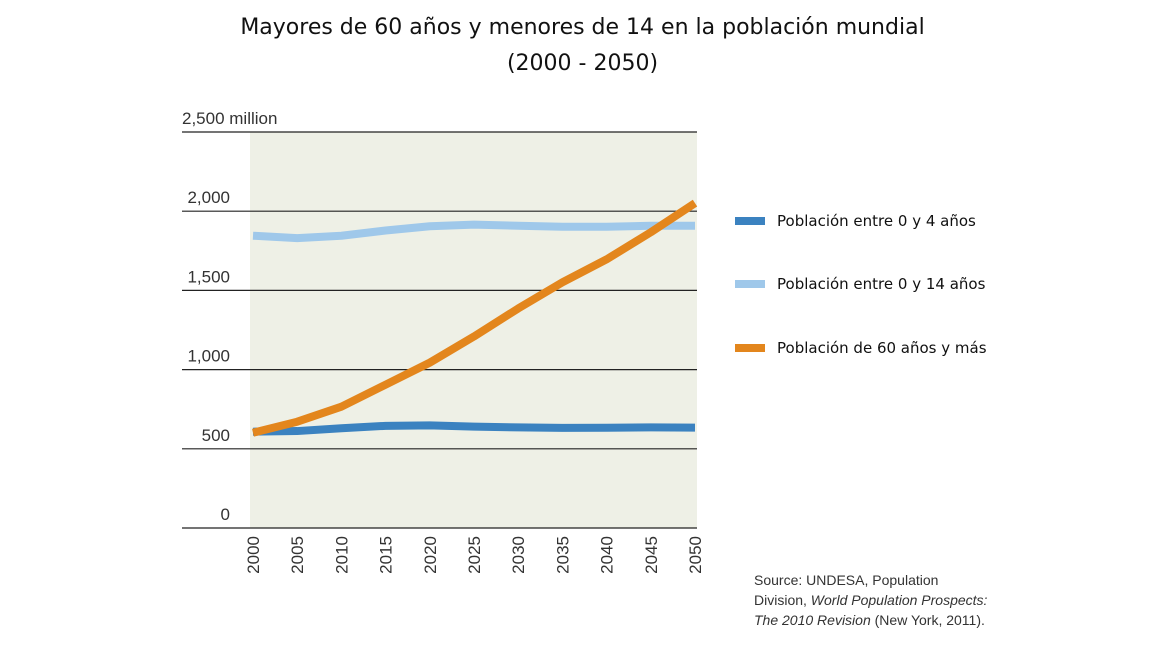 The image size is (1170, 658). I want to click on source-publication: World Population Prospects:, so click(899, 600).